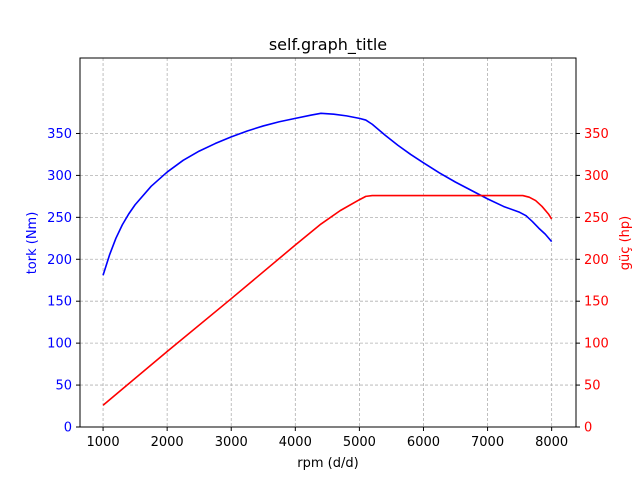 Image resolution: width=640 pixels, height=480 pixels. I want to click on x-tick-label: 4000, so click(295, 442).